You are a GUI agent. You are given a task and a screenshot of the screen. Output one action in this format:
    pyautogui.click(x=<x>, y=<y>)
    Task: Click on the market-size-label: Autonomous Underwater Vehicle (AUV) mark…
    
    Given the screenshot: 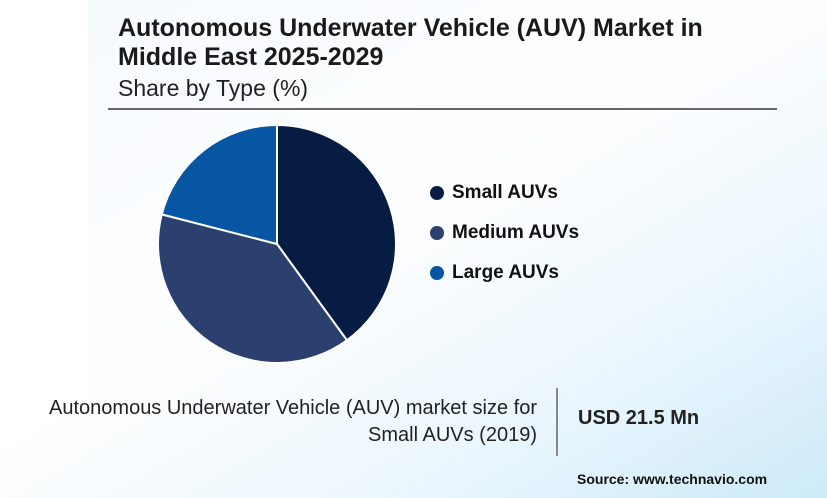 What is the action you would take?
    pyautogui.click(x=268, y=422)
    